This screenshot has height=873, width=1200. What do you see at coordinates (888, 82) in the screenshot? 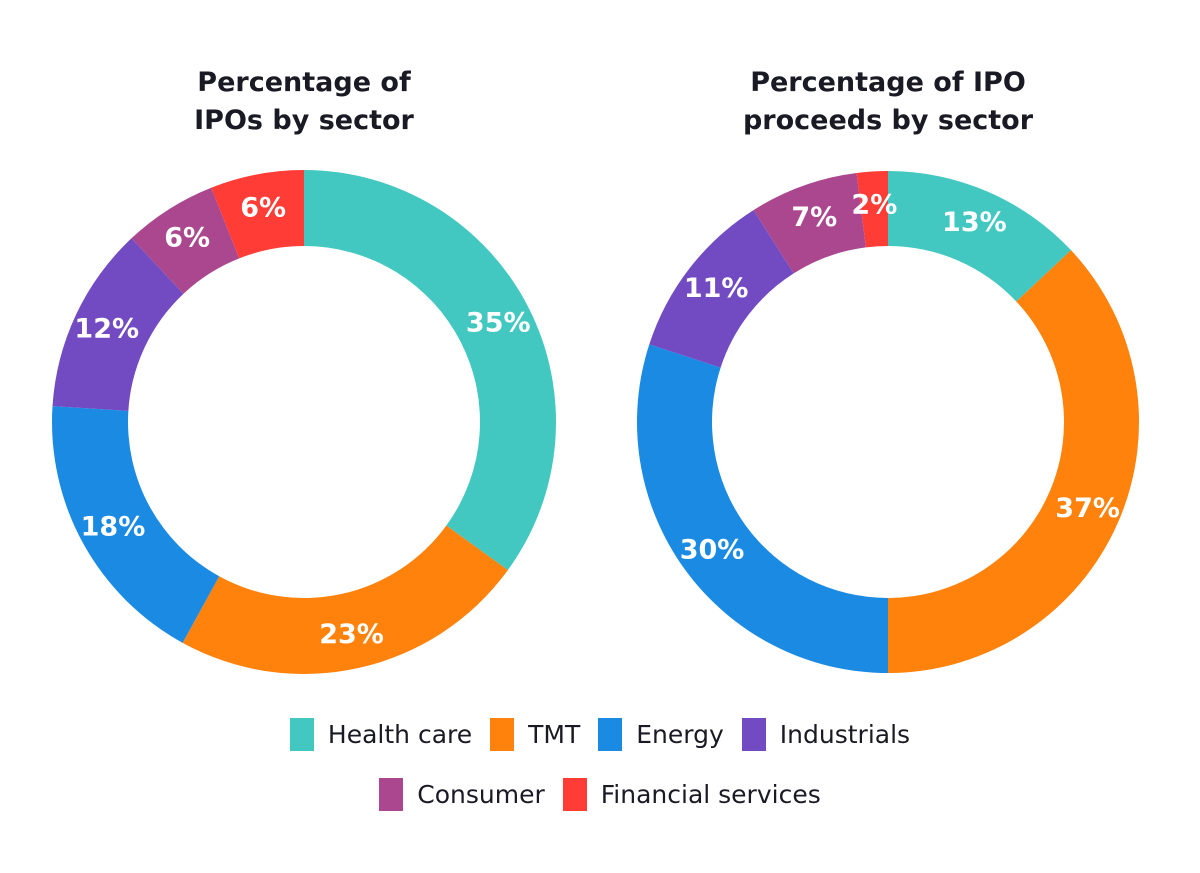
I see `chart-title-line: Percentage of IPO` at bounding box center [888, 82].